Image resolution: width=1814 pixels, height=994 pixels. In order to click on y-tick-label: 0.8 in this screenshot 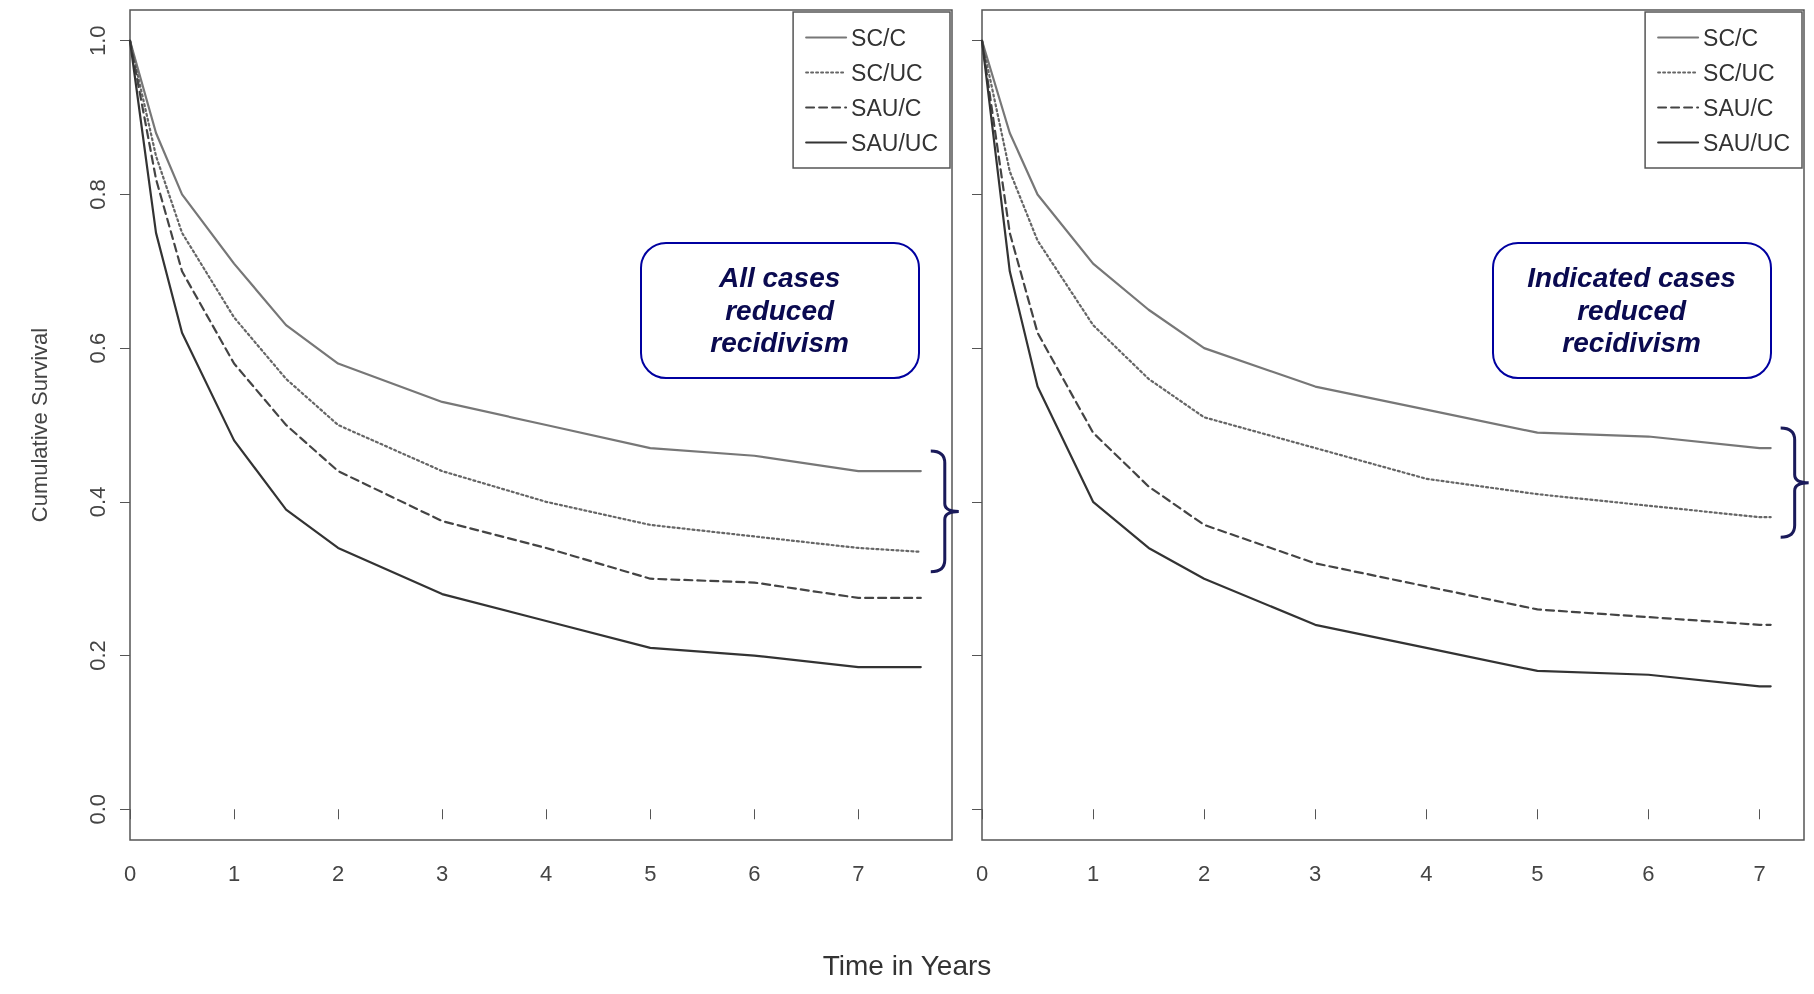, I will do `click(97, 194)`.